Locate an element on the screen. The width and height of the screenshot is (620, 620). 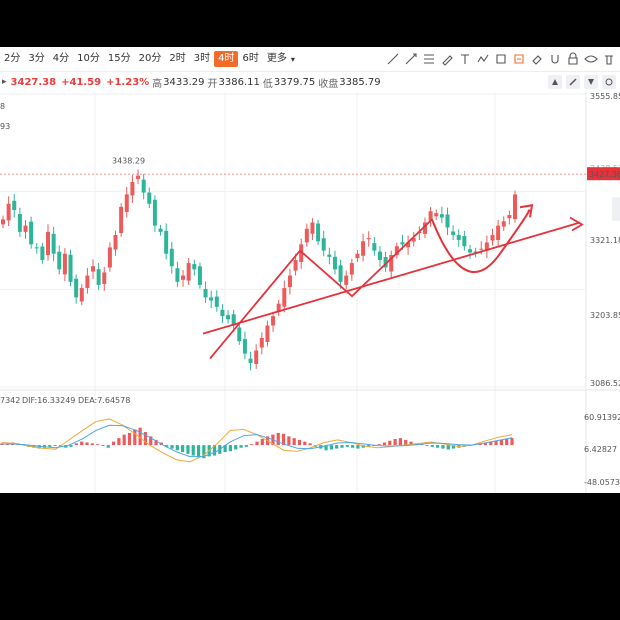
screenshot-icon is located at coordinates (519, 59).